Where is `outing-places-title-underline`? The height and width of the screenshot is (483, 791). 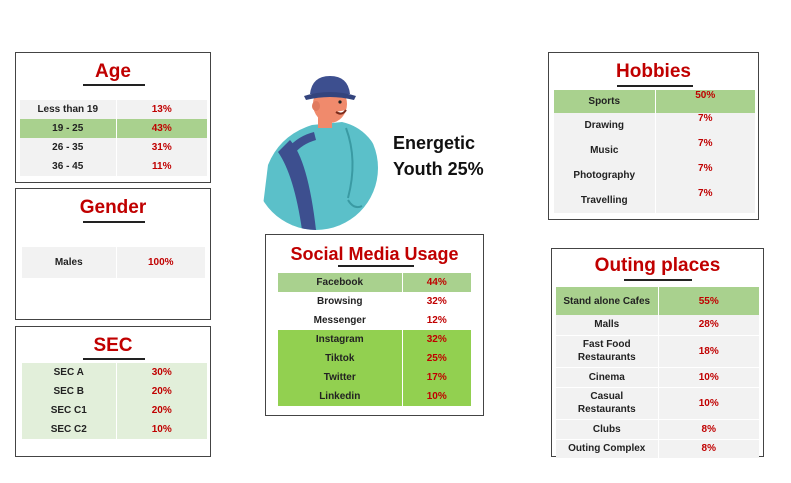
outing-places-title-underline is located at coordinates (658, 280).